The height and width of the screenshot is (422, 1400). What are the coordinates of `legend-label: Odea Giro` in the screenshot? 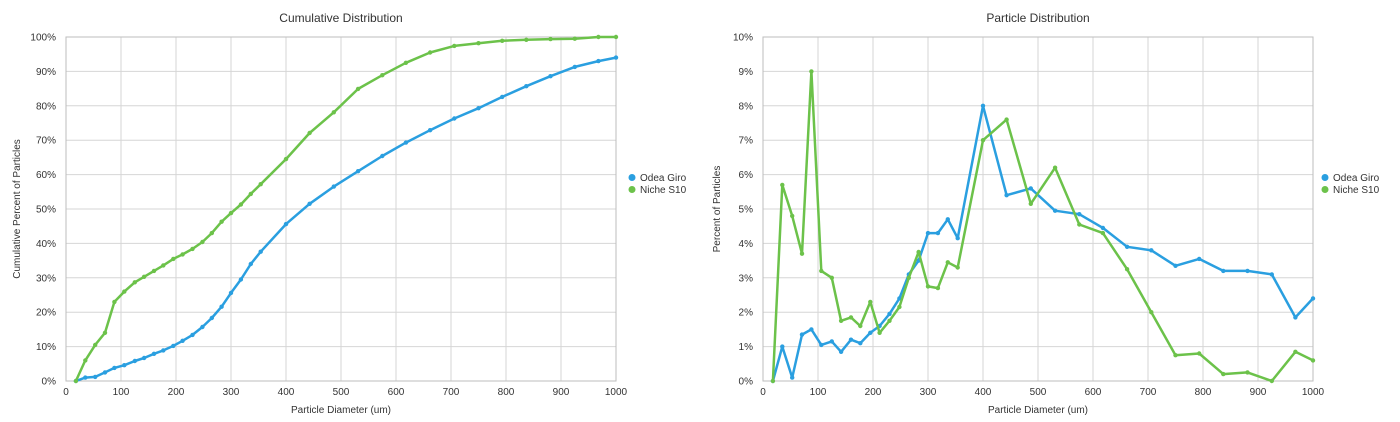 It's located at (1356, 178).